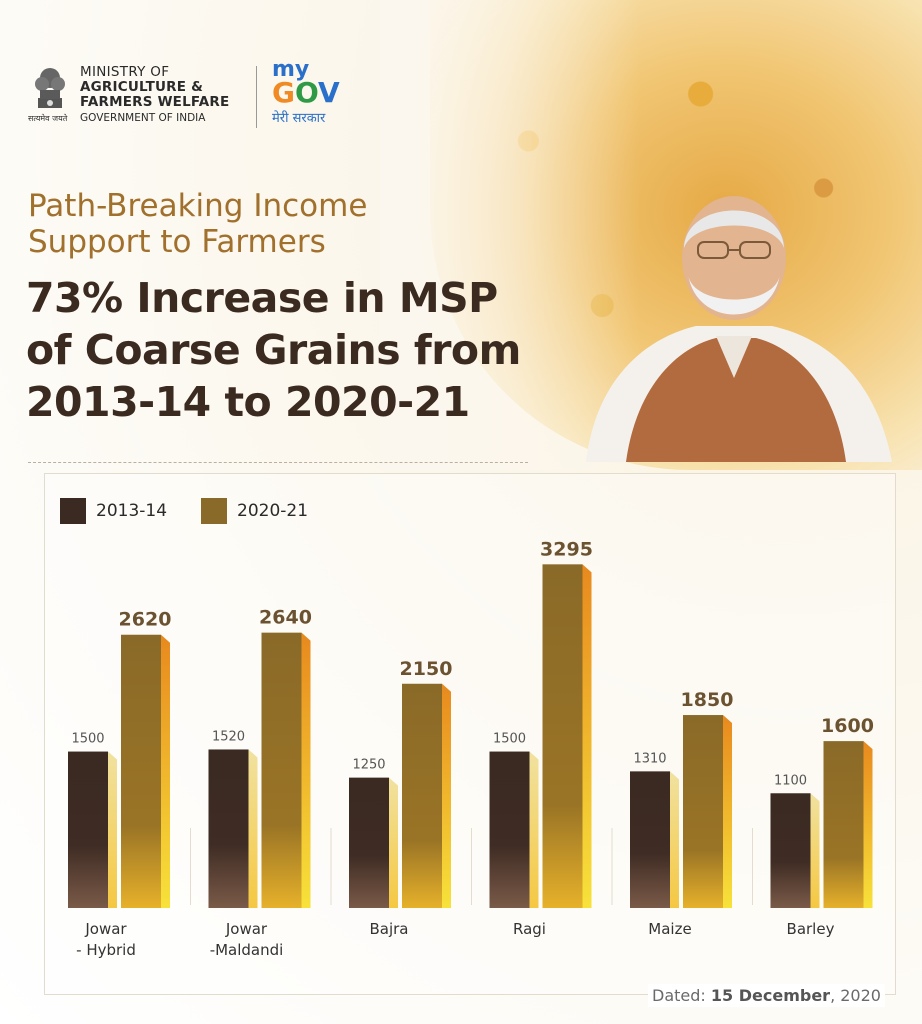 This screenshot has height=1024, width=922. I want to click on ministry-line-3: FARMERS WELFARE, so click(155, 101).